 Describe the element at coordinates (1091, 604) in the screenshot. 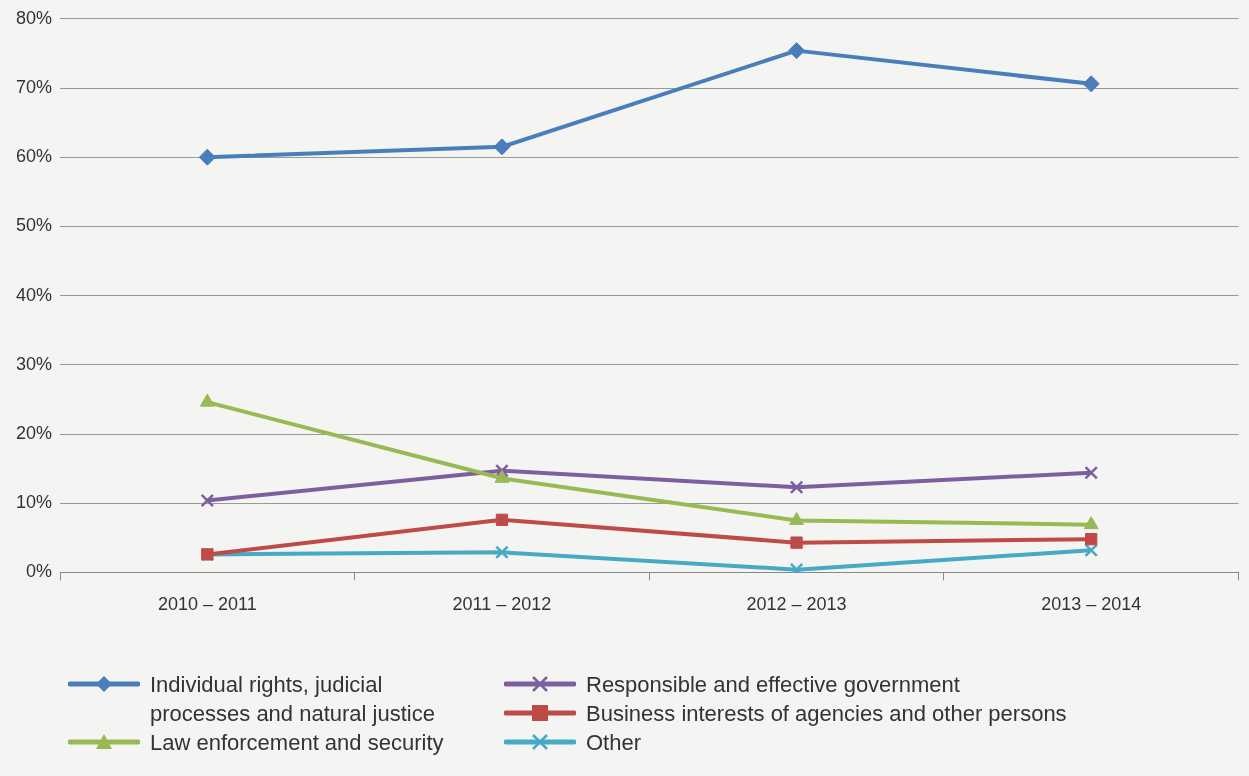

I see `x-tick-label: 2013 – 2014` at that location.